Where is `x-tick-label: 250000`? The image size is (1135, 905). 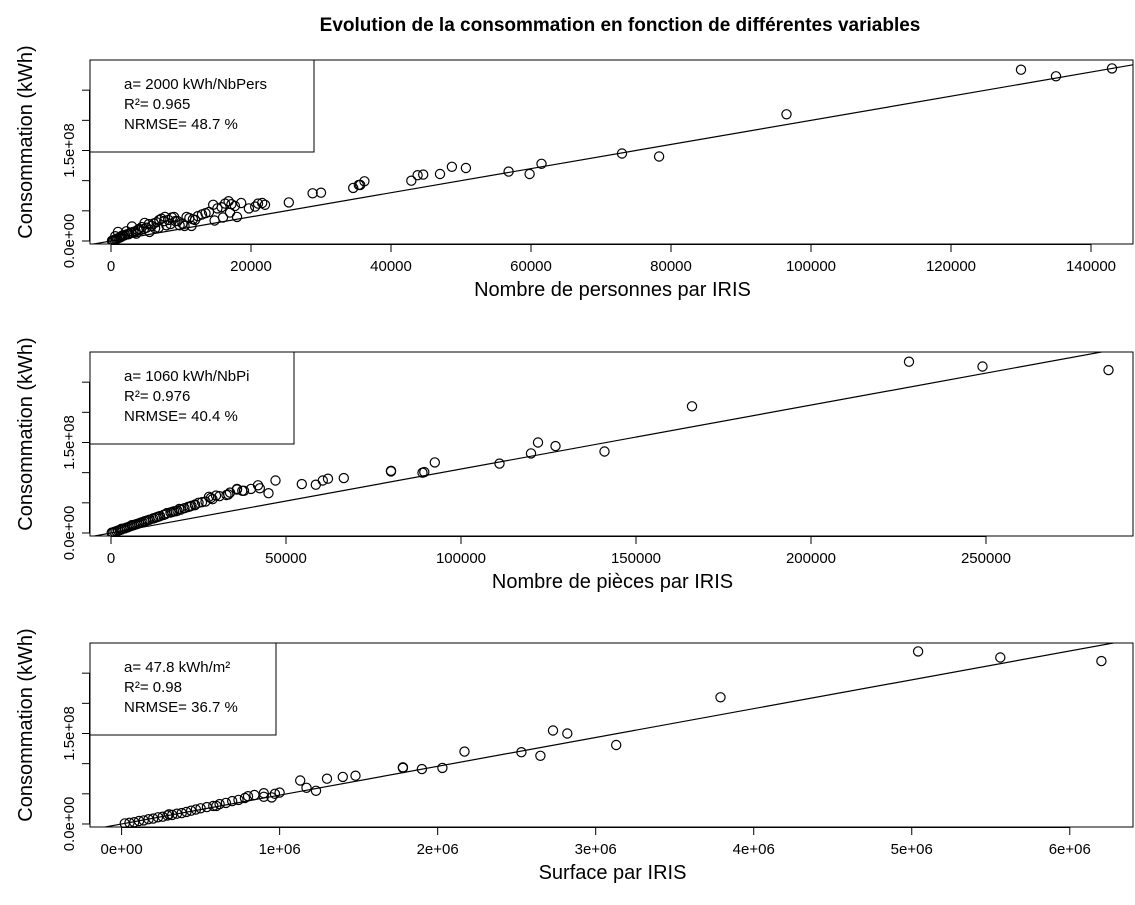 x-tick-label: 250000 is located at coordinates (986, 558).